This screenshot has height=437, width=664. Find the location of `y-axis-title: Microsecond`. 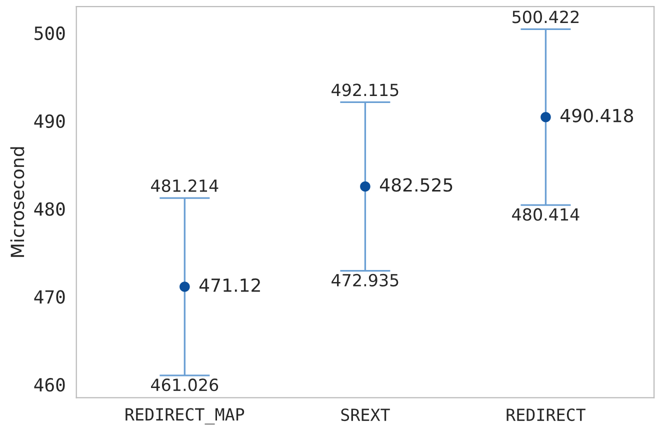

y-axis-title: Microsecond is located at coordinates (17, 202).